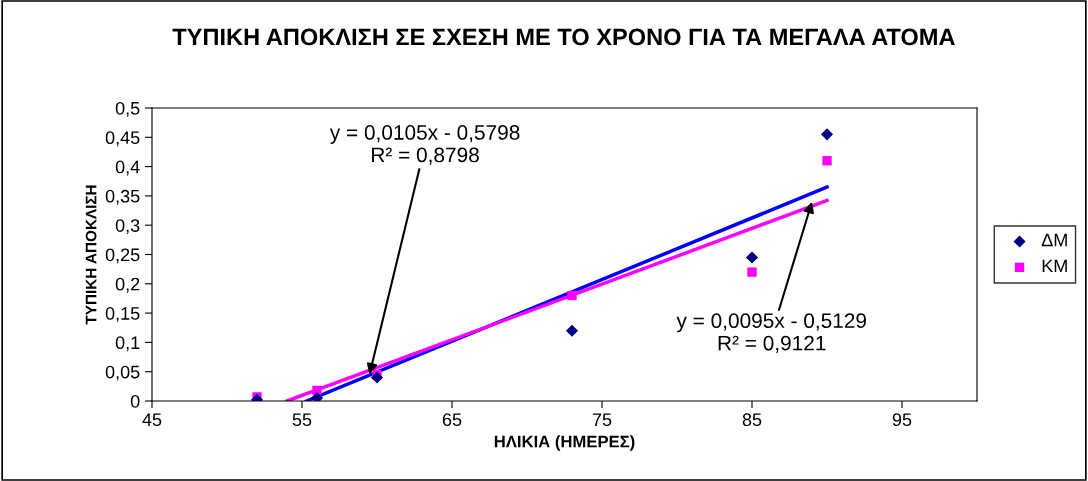 This screenshot has width=1088, height=481. What do you see at coordinates (122, 256) in the screenshot?
I see `y-tick-label: 0,25` at bounding box center [122, 256].